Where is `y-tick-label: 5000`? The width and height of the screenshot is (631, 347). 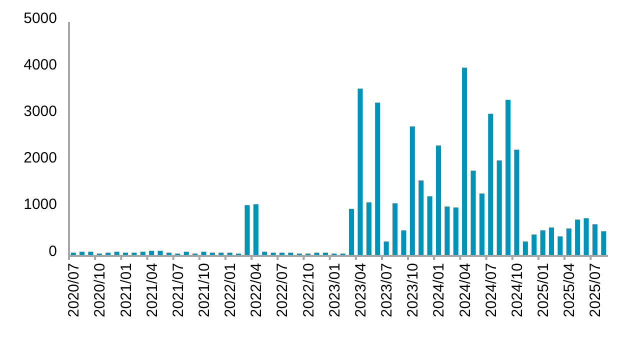
y-tick-label: 5000 is located at coordinates (40, 18).